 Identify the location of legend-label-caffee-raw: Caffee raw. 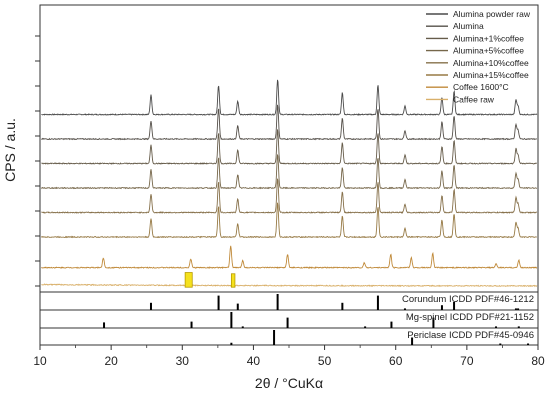
(474, 99).